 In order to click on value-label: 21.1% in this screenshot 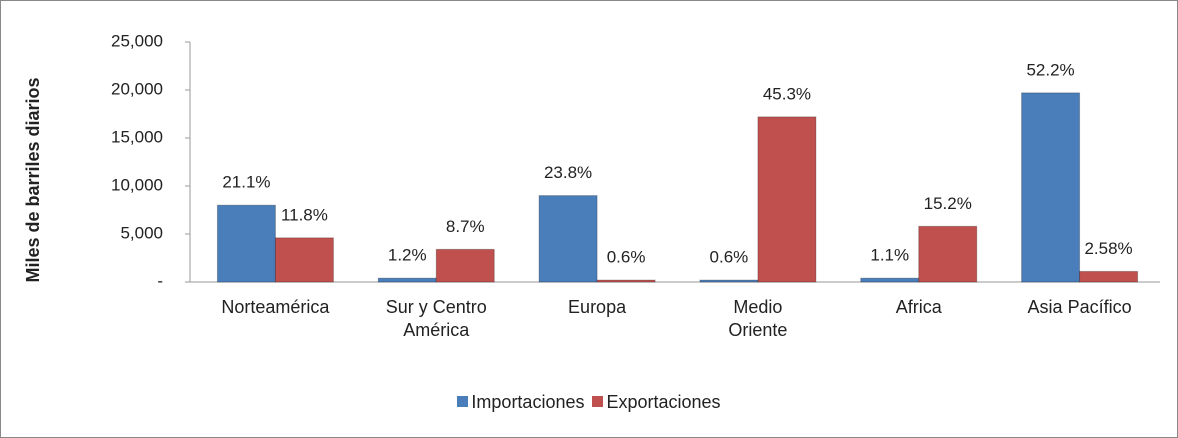, I will do `click(246, 182)`.